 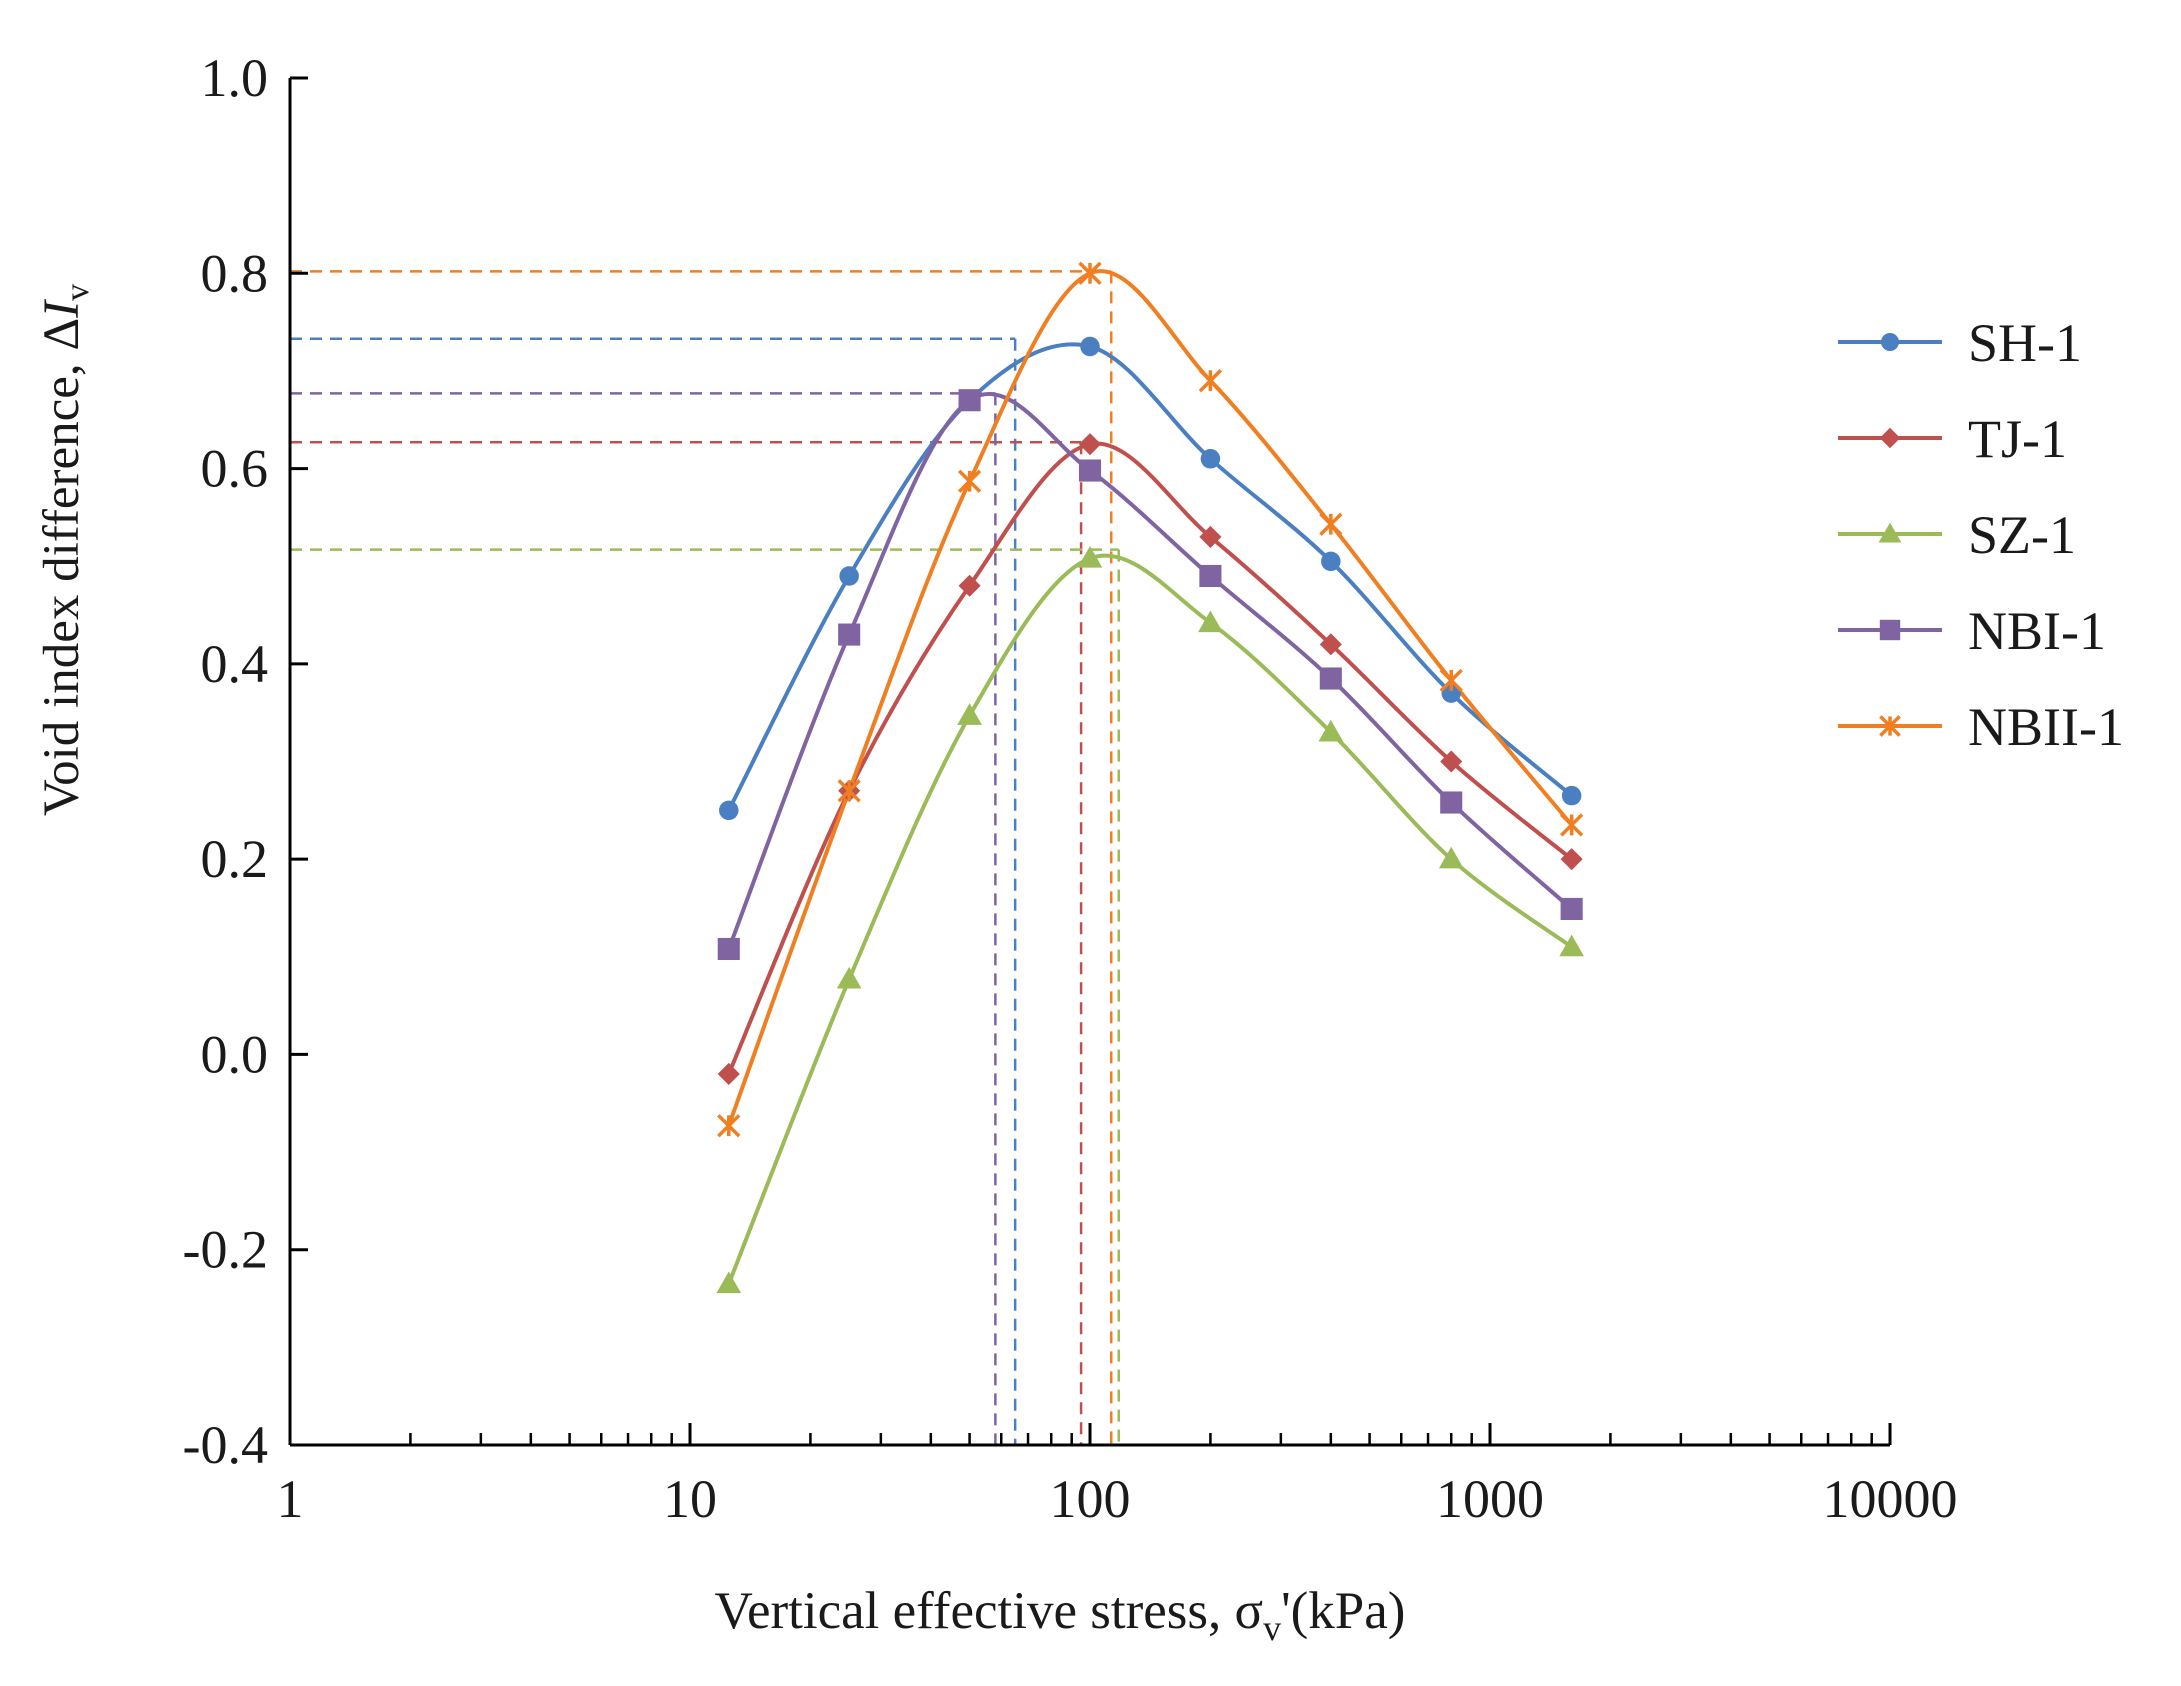 I want to click on y-tick-label: -0.2, so click(x=225, y=1250).